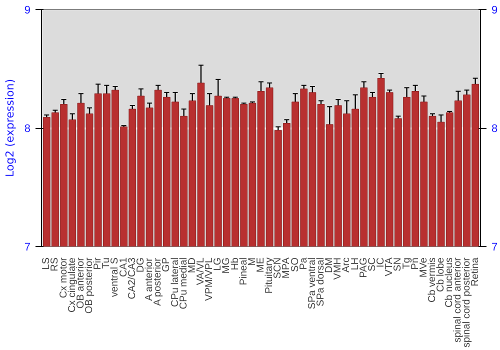 The width and height of the screenshot is (500, 350). I want to click on x-tick-label: DG, so click(140, 264).